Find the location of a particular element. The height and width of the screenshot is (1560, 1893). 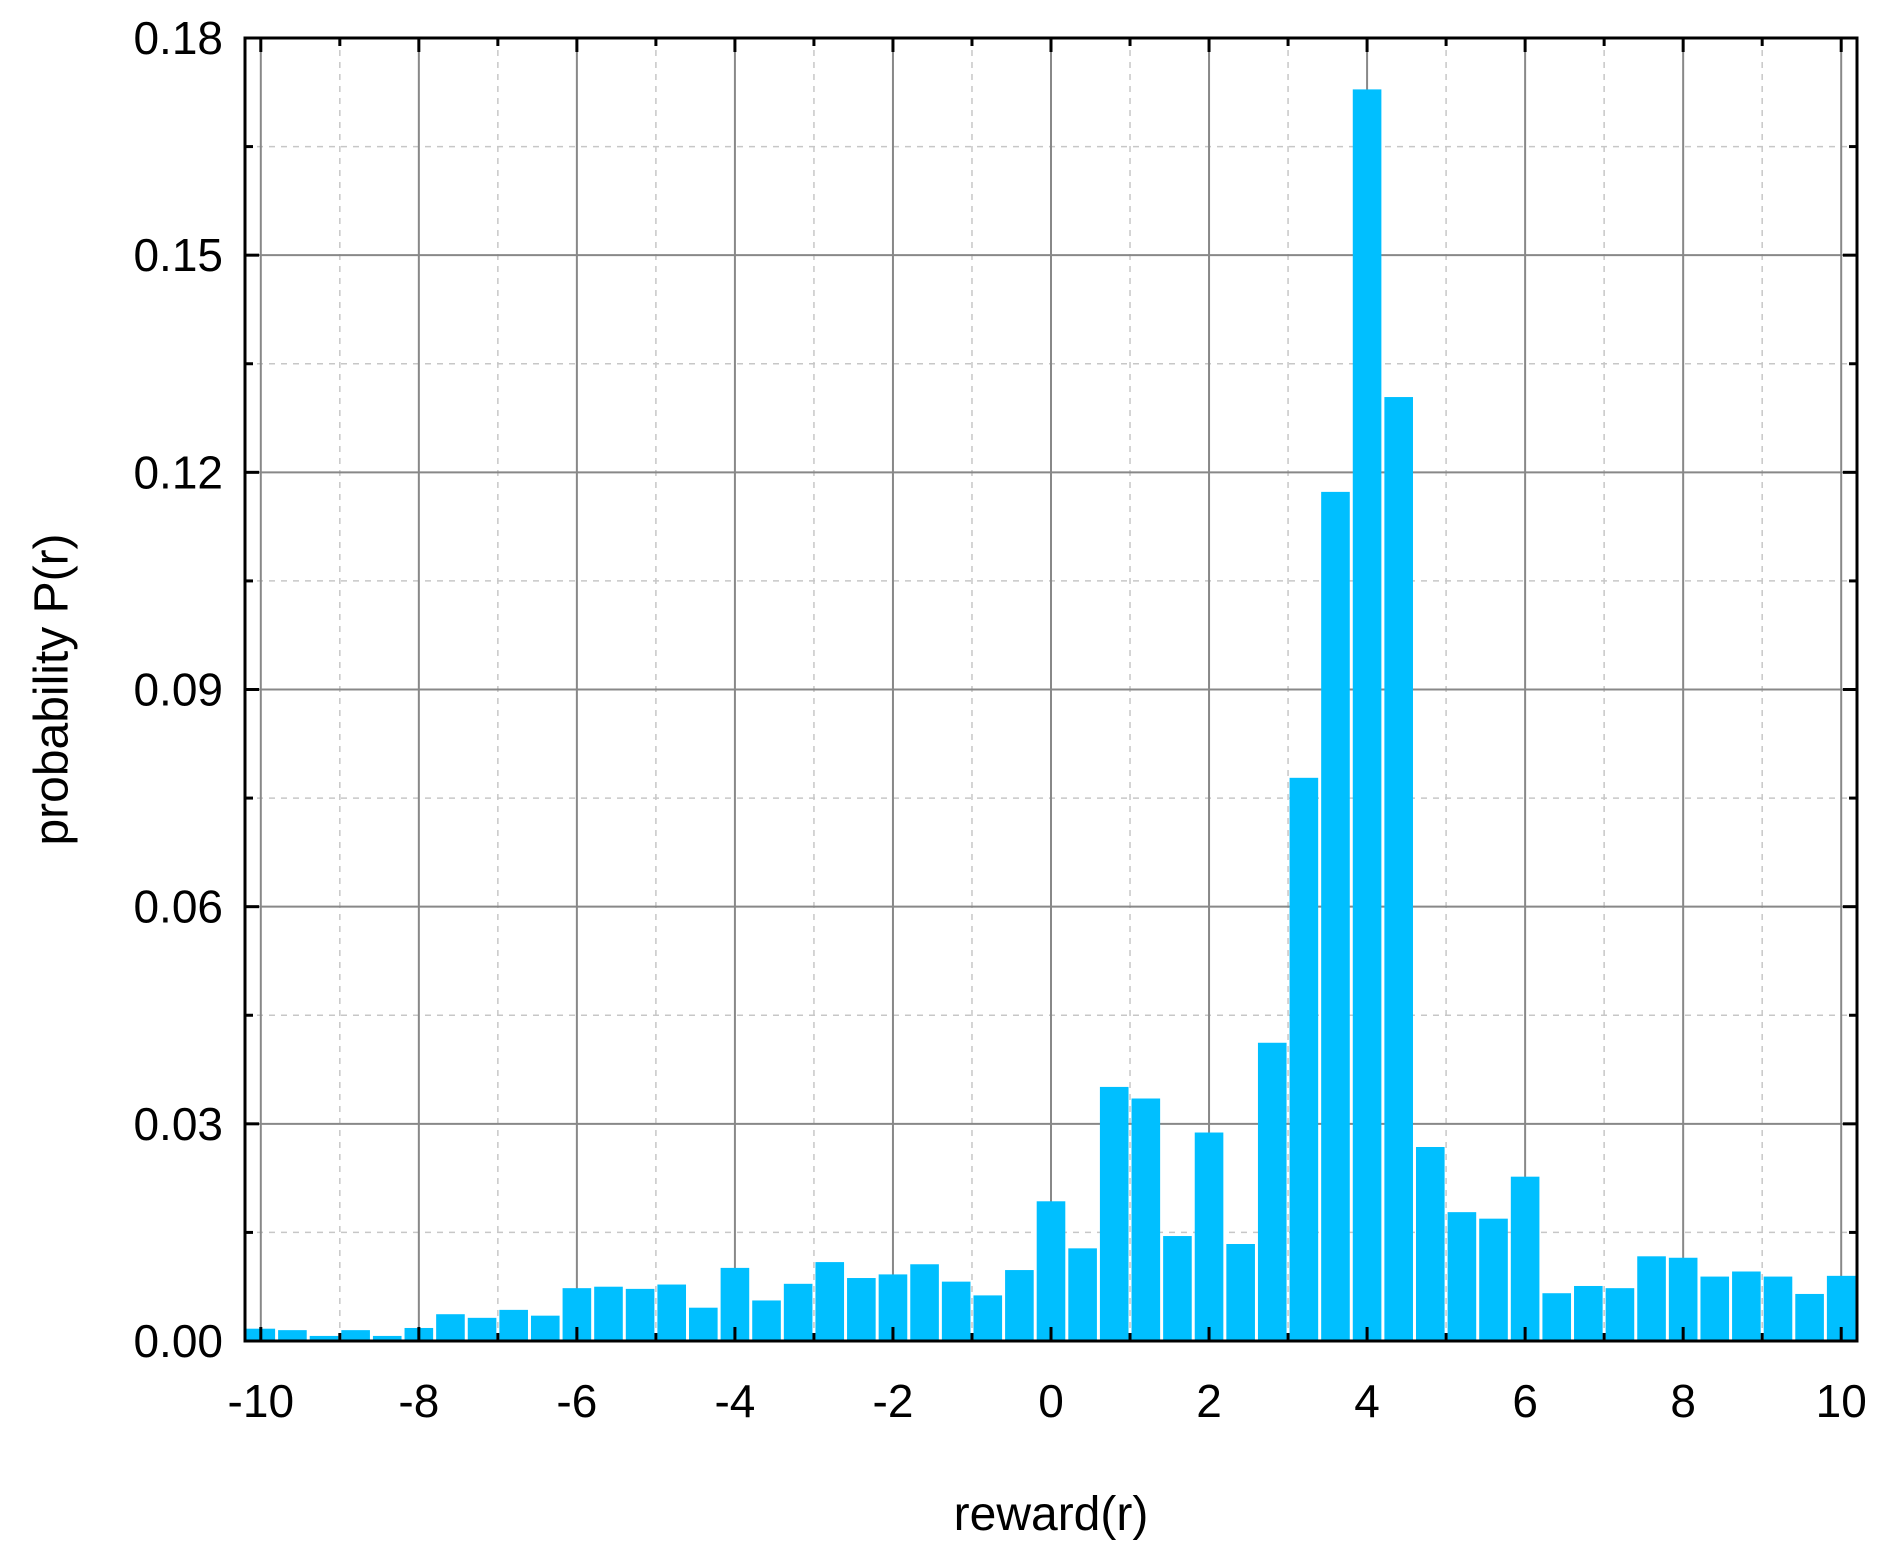

y-tick-label: 0.18 is located at coordinates (178, 38).